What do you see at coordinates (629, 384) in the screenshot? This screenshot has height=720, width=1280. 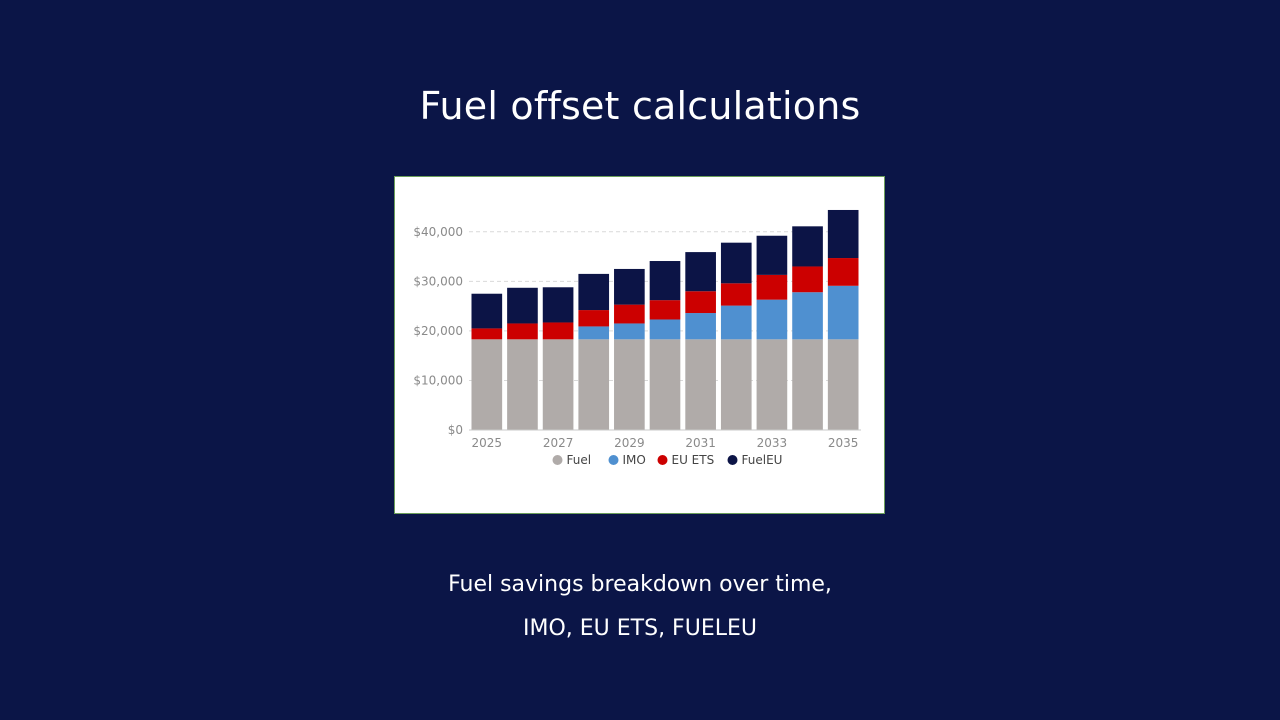 I see `bar-fuel-2029` at bounding box center [629, 384].